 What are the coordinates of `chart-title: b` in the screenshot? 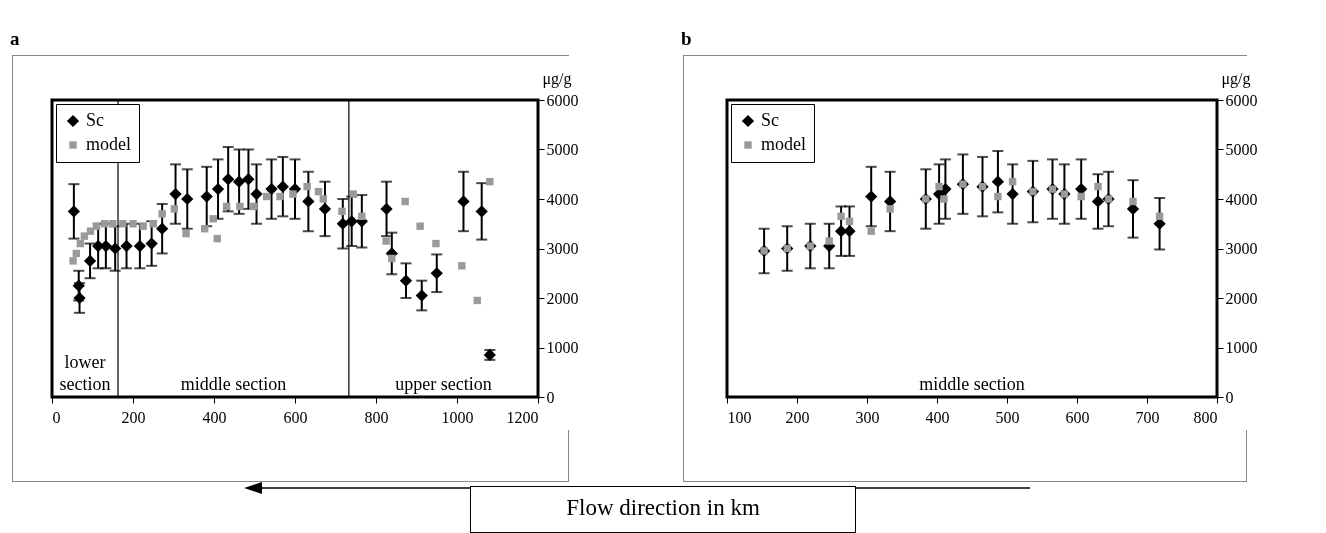 It's located at (686, 39).